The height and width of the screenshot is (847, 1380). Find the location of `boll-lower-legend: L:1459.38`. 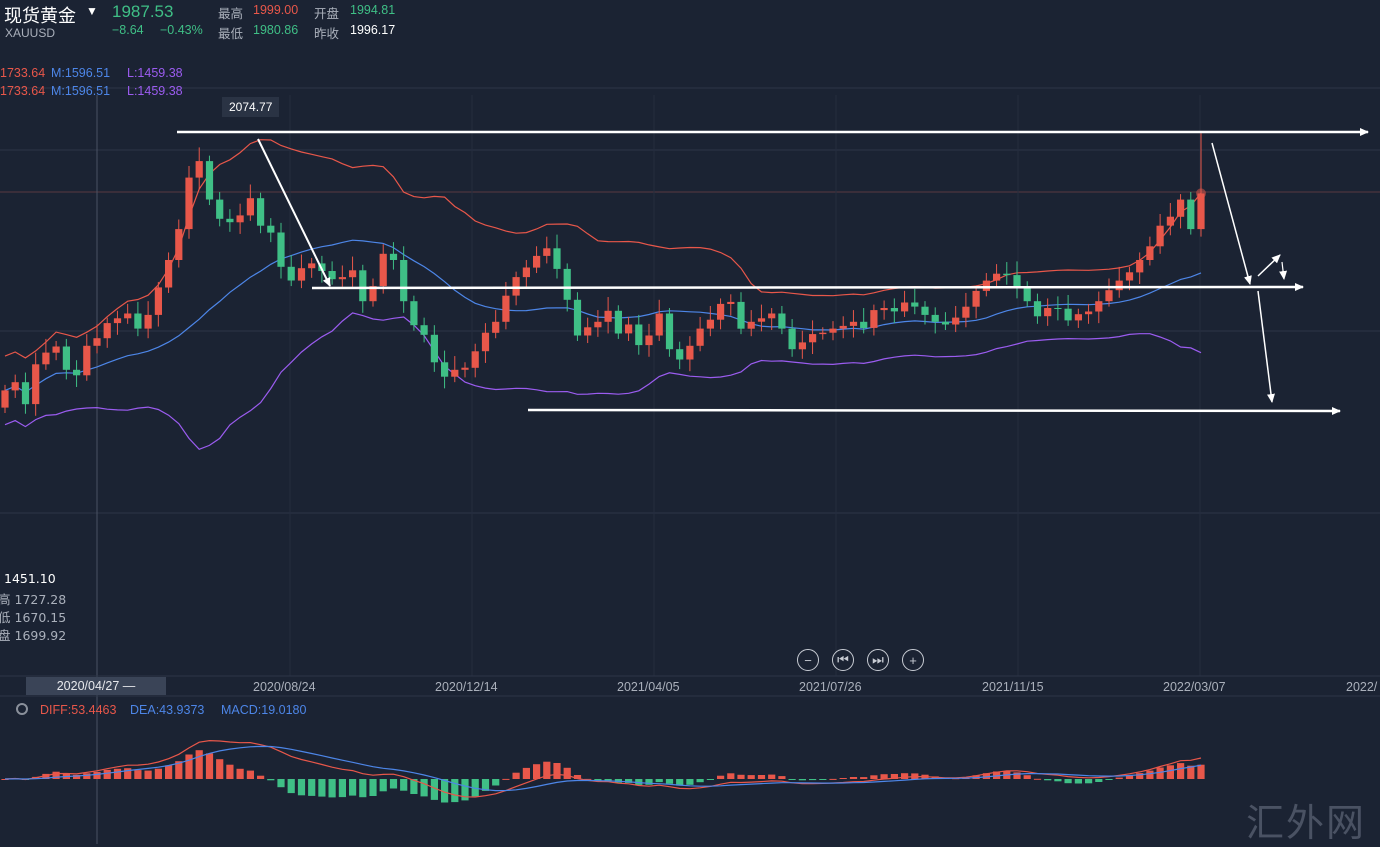

boll-lower-legend: L:1459.38 is located at coordinates (155, 73).